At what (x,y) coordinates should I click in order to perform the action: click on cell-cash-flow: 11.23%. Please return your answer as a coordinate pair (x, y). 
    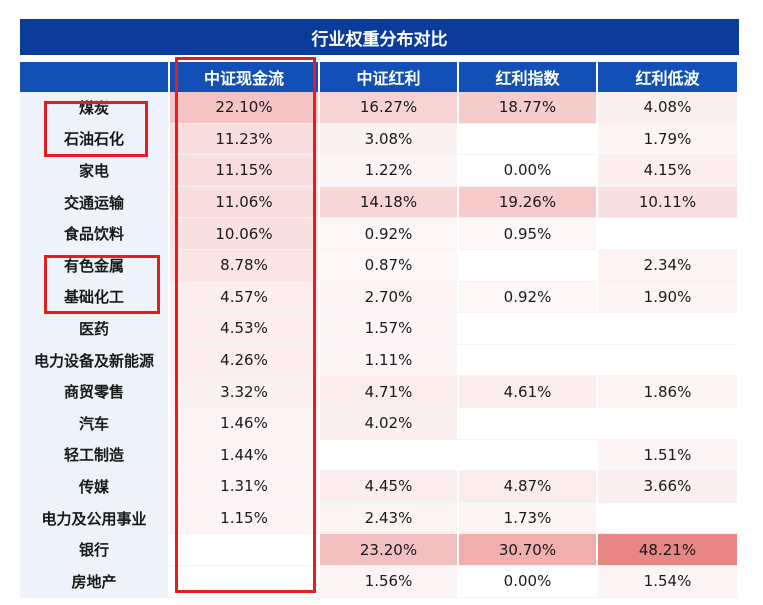
    Looking at the image, I should click on (245, 139).